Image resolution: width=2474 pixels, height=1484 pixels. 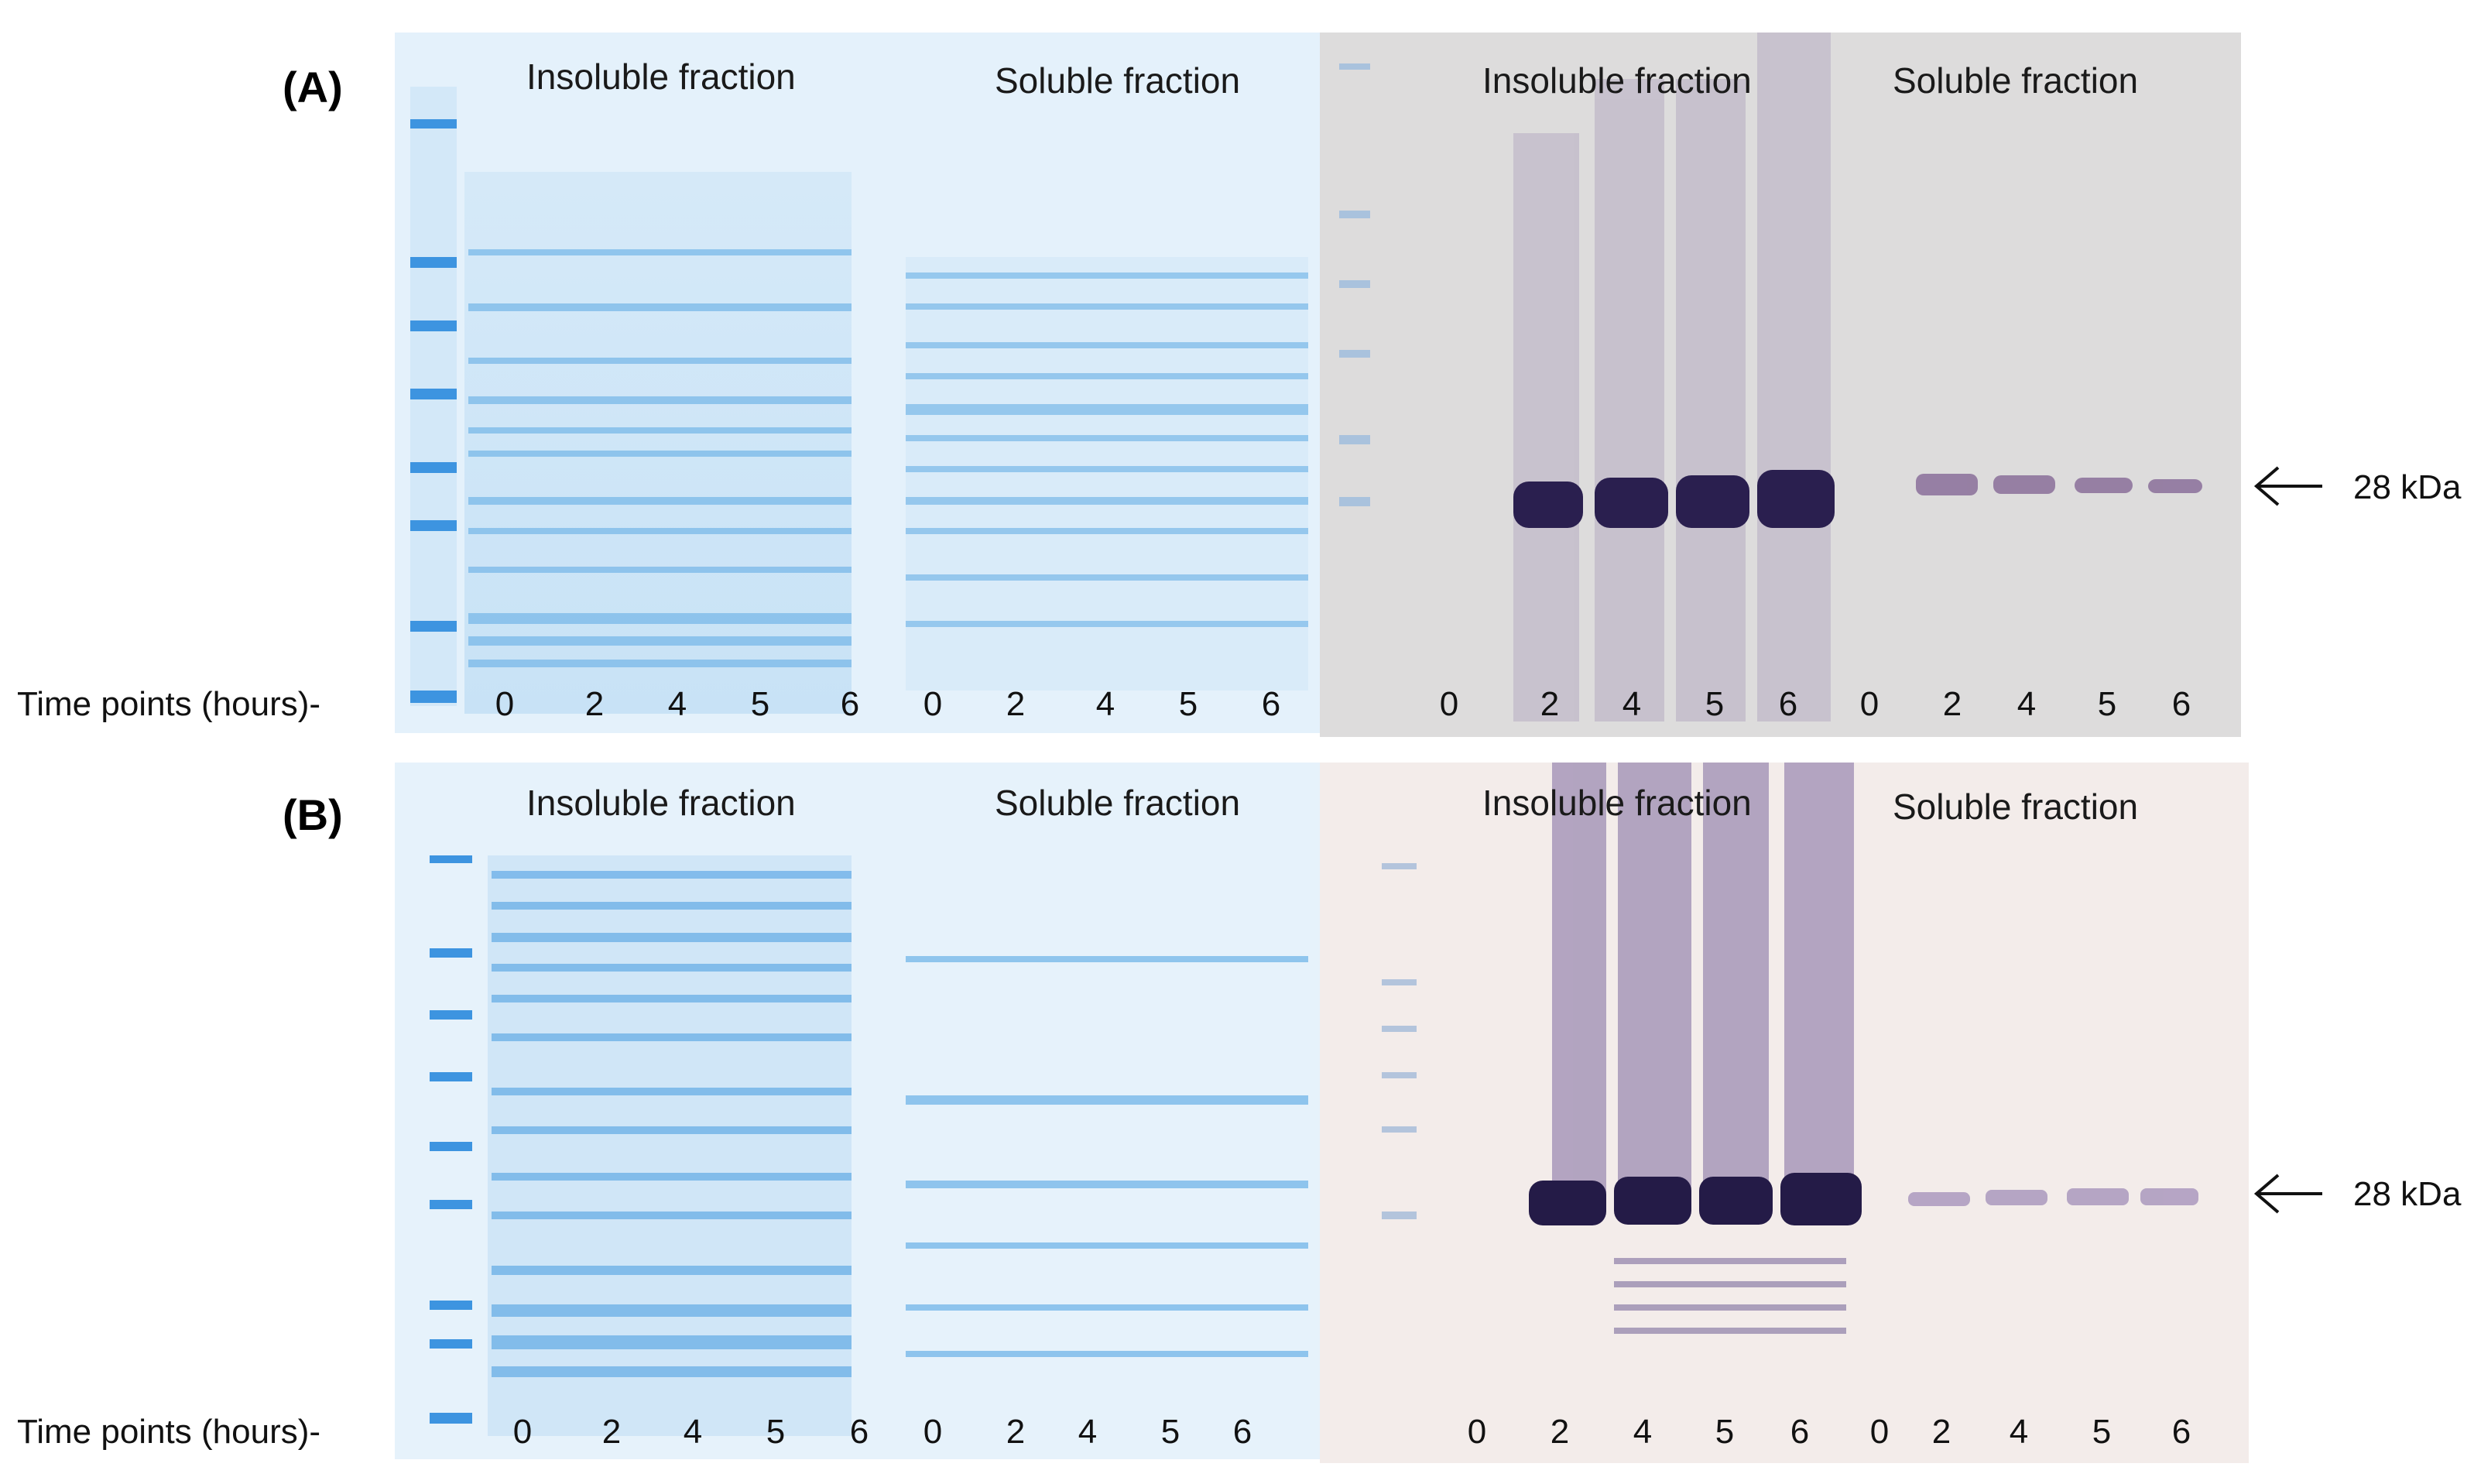 What do you see at coordinates (1118, 80) in the screenshot?
I see `panel-a-coomassie-soluble-label: Soluble fraction` at bounding box center [1118, 80].